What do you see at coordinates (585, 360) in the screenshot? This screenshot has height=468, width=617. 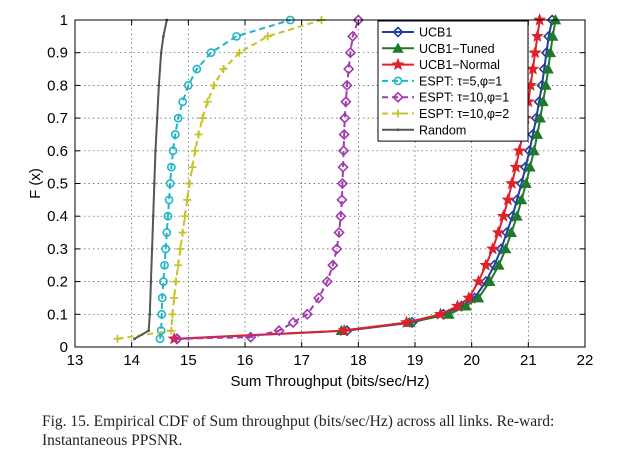 I see `x-tick-label: 22` at bounding box center [585, 360].